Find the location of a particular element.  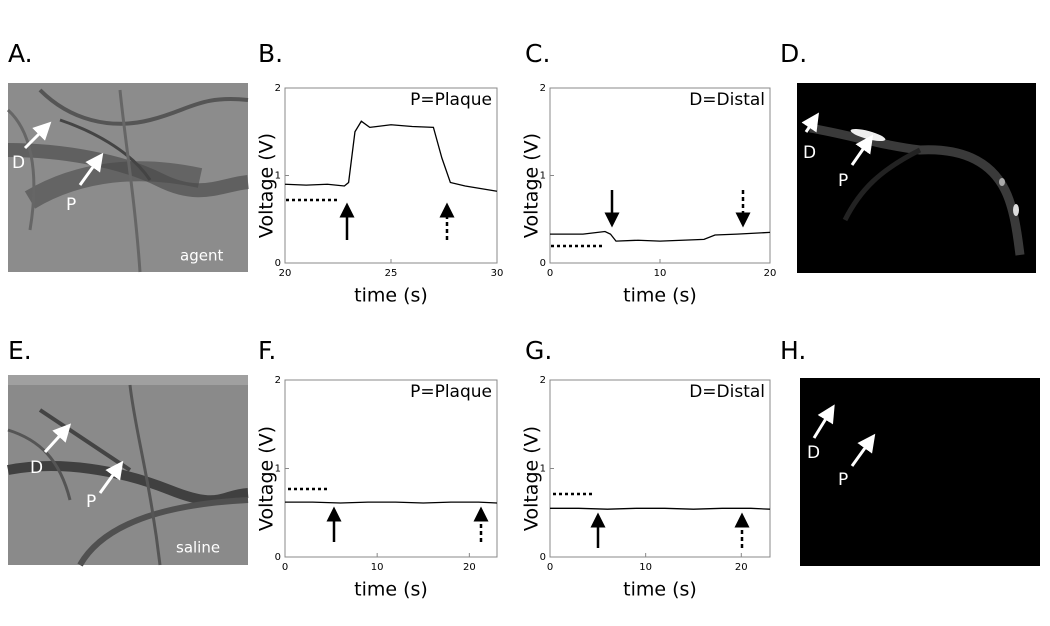

panel-letter: B. is located at coordinates (270, 53).